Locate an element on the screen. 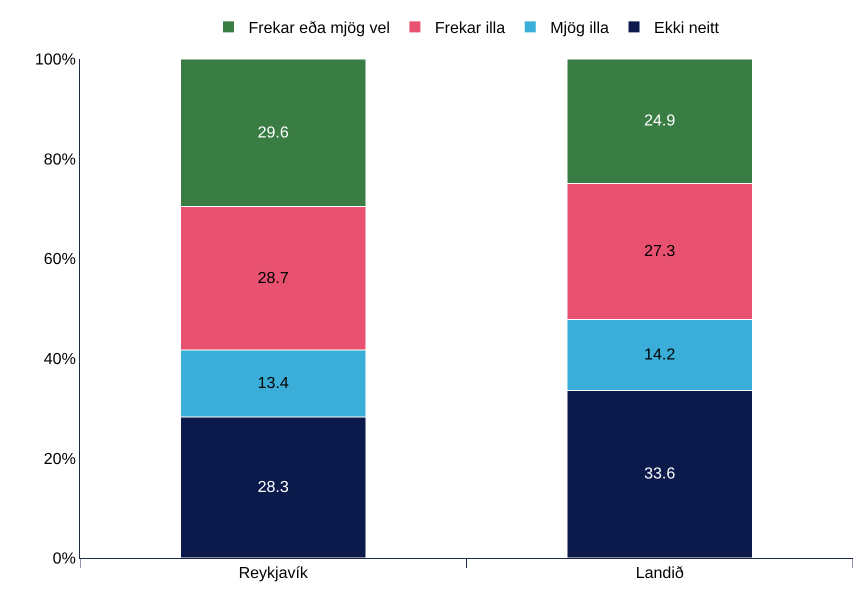  x-tick-label: Landið is located at coordinates (660, 573).